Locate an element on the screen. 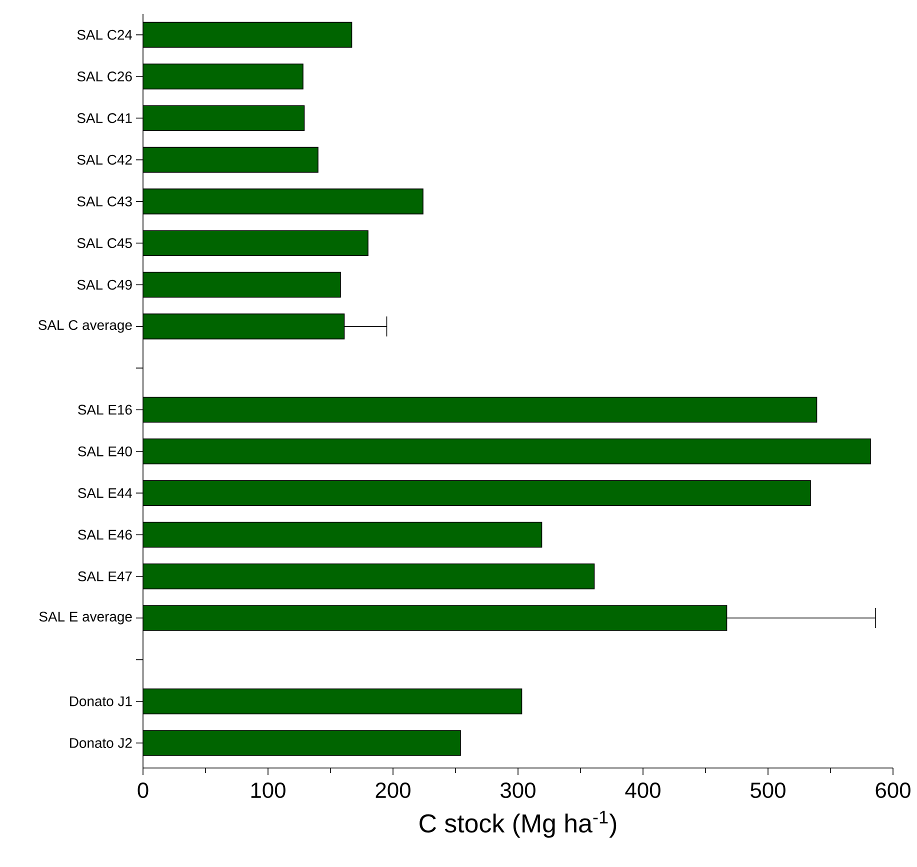 The height and width of the screenshot is (867, 917). y-tick-label: SAL E47 is located at coordinates (105, 576).